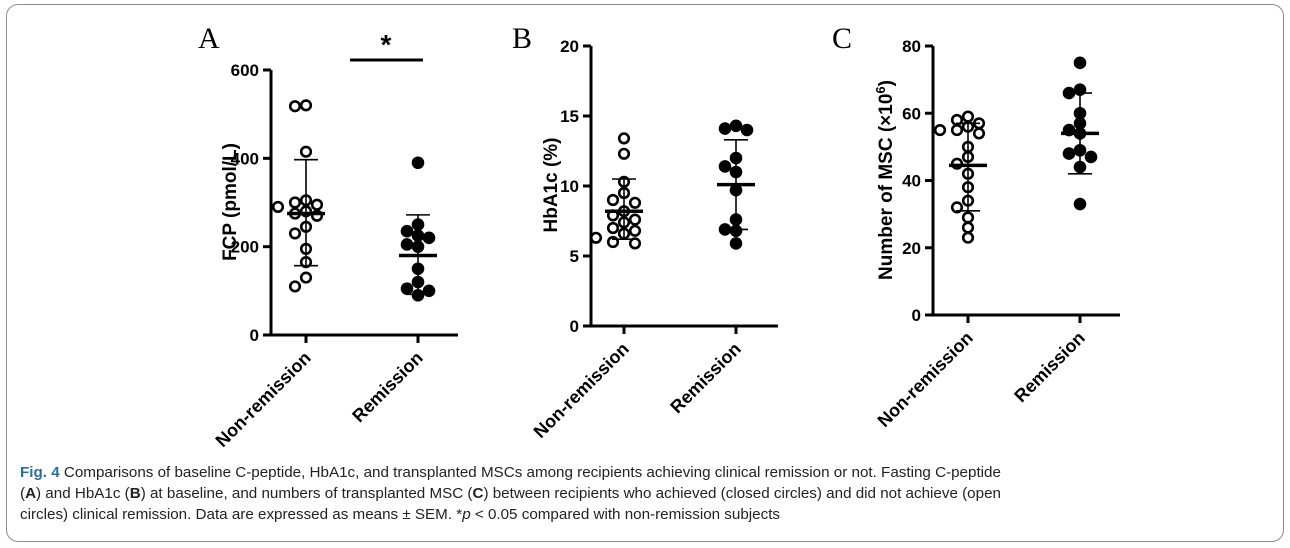 This screenshot has height=548, width=1290. What do you see at coordinates (245, 247) in the screenshot?
I see `panel-a-y-tick-label: 200` at bounding box center [245, 247].